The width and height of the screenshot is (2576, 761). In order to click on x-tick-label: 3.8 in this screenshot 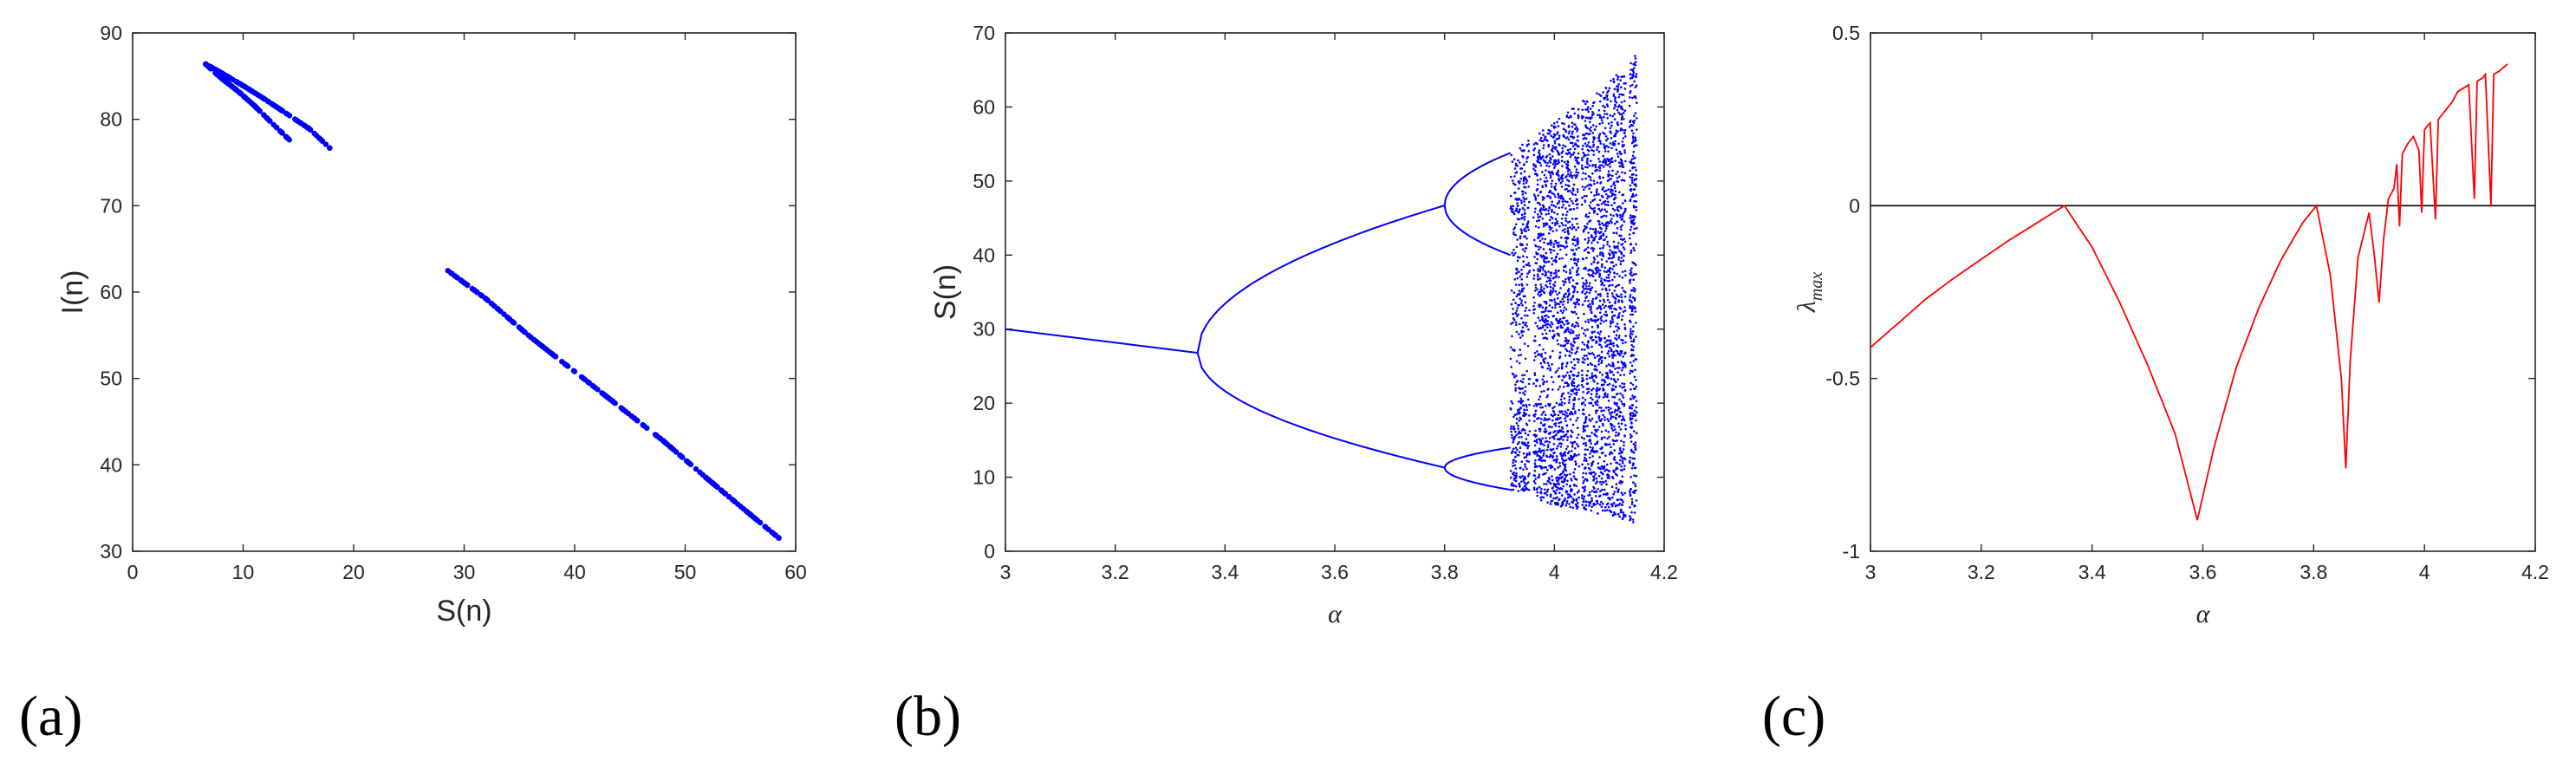, I will do `click(2313, 572)`.